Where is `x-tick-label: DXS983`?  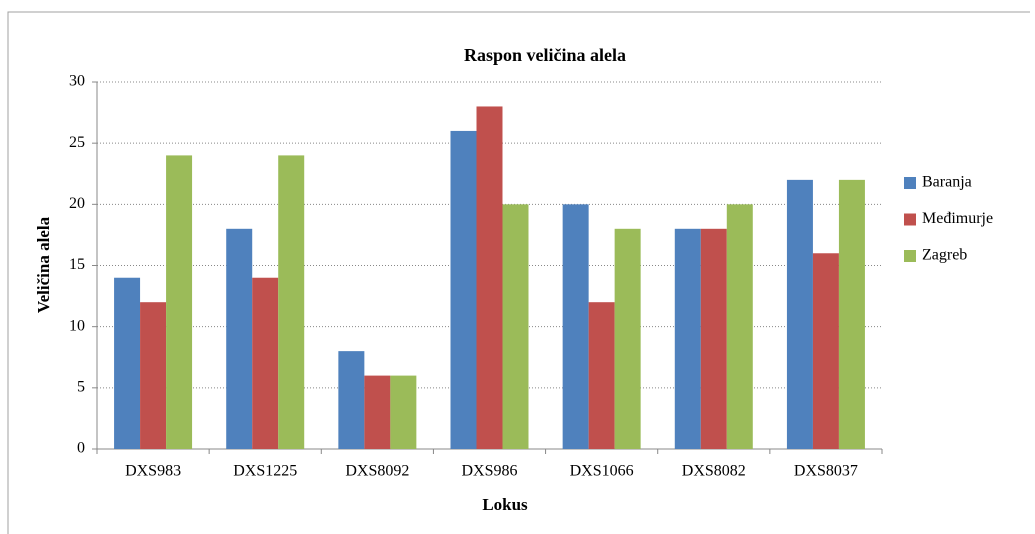
x-tick-label: DXS983 is located at coordinates (153, 471).